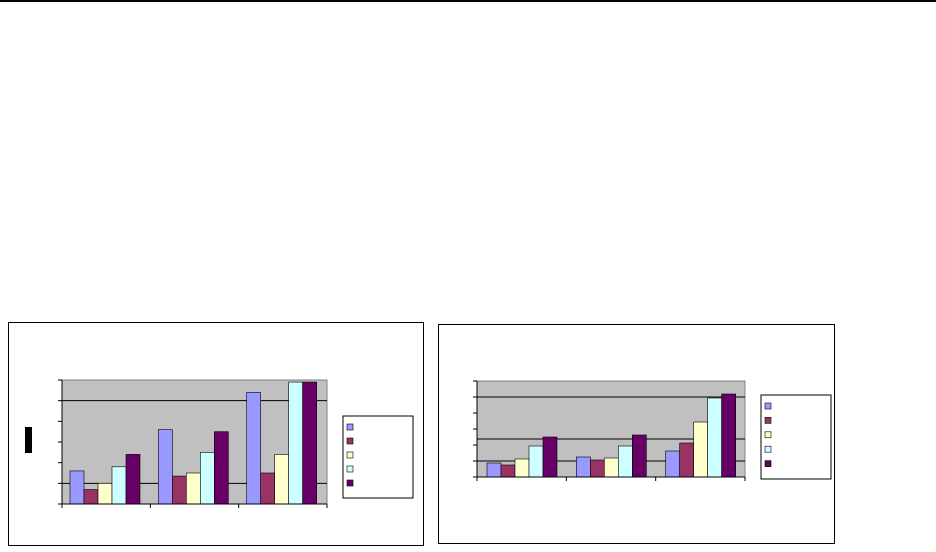  What do you see at coordinates (468, 1) in the screenshot?
I see `top-rule` at bounding box center [468, 1].